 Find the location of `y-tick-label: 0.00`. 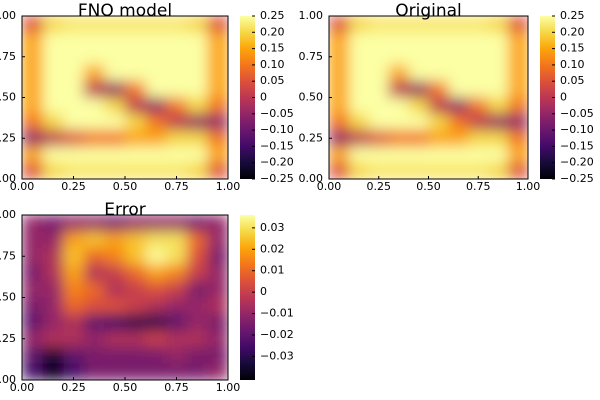

y-tick-label: 0.00 is located at coordinates (8, 178).